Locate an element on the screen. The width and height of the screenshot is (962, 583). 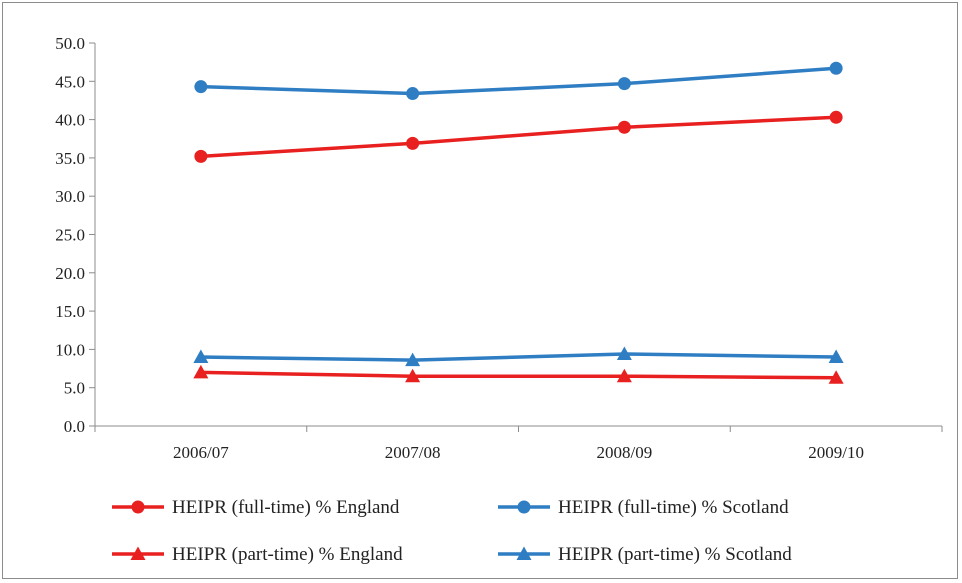
y-tick-label: 0.0 is located at coordinates (74, 426).